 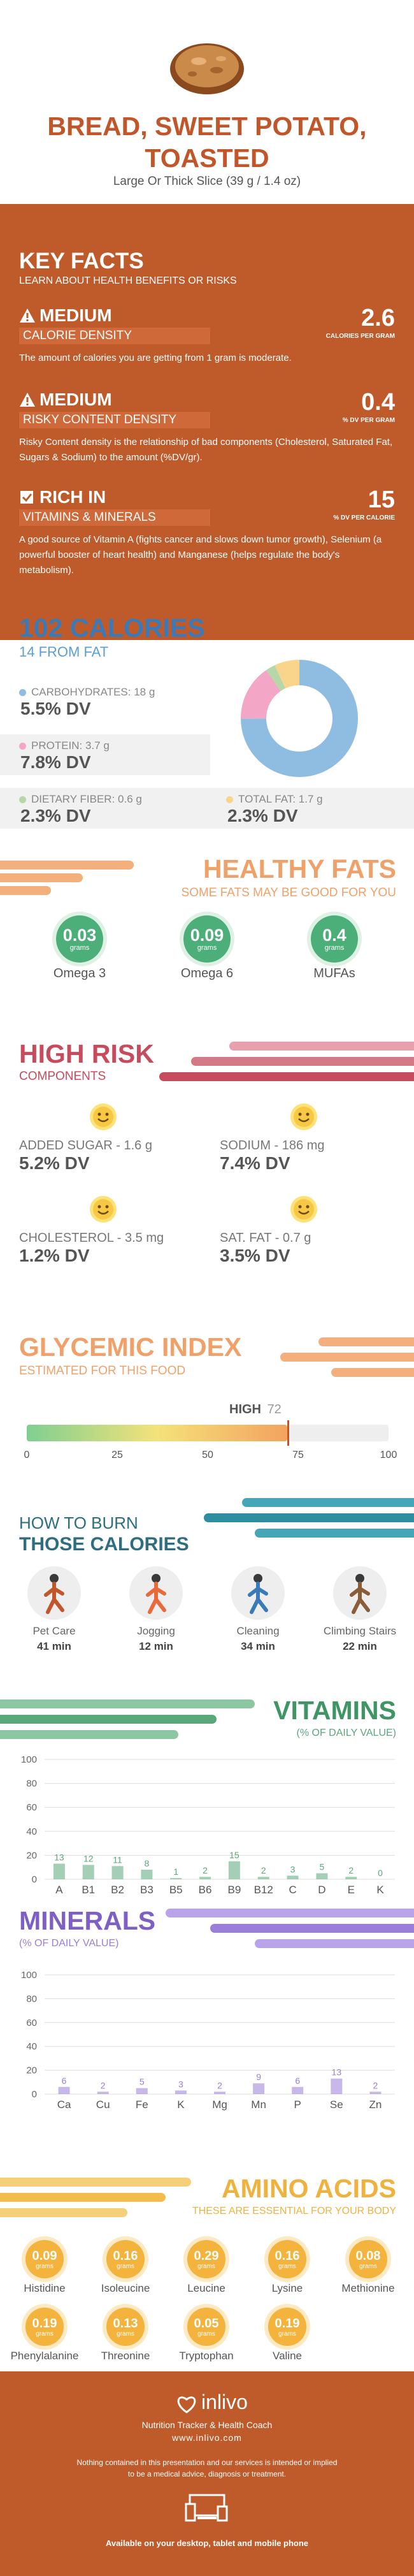 What do you see at coordinates (56, 708) in the screenshot?
I see `carbs-dv: 5.5% DV` at bounding box center [56, 708].